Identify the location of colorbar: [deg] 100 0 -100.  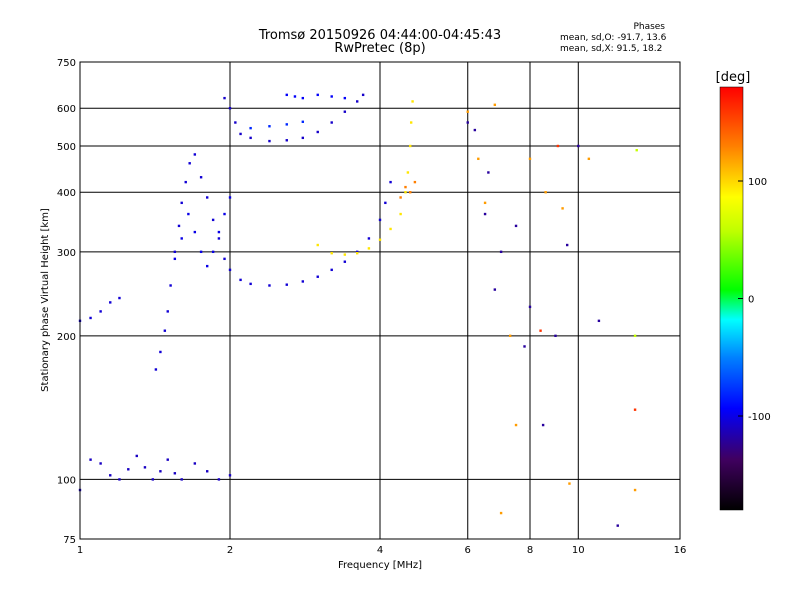
(743, 290).